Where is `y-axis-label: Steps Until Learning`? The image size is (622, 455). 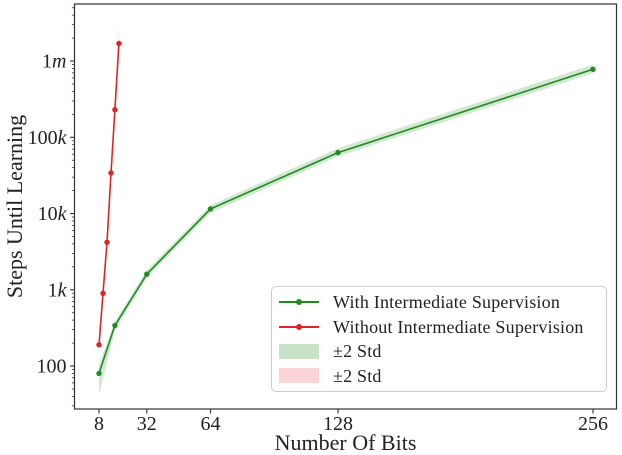 y-axis-label: Steps Until Learning is located at coordinates (14, 206).